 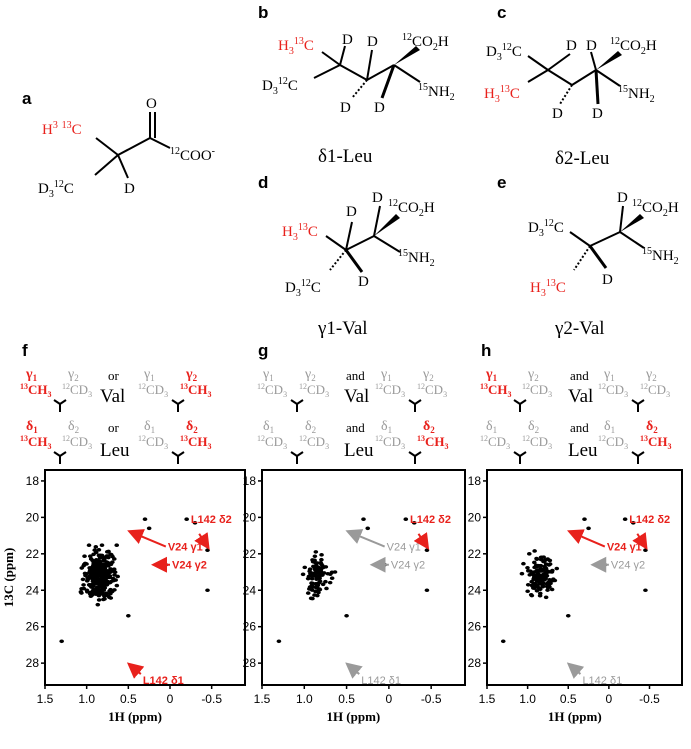 I want to click on greek-subscript: 2, so click(x=76, y=378).